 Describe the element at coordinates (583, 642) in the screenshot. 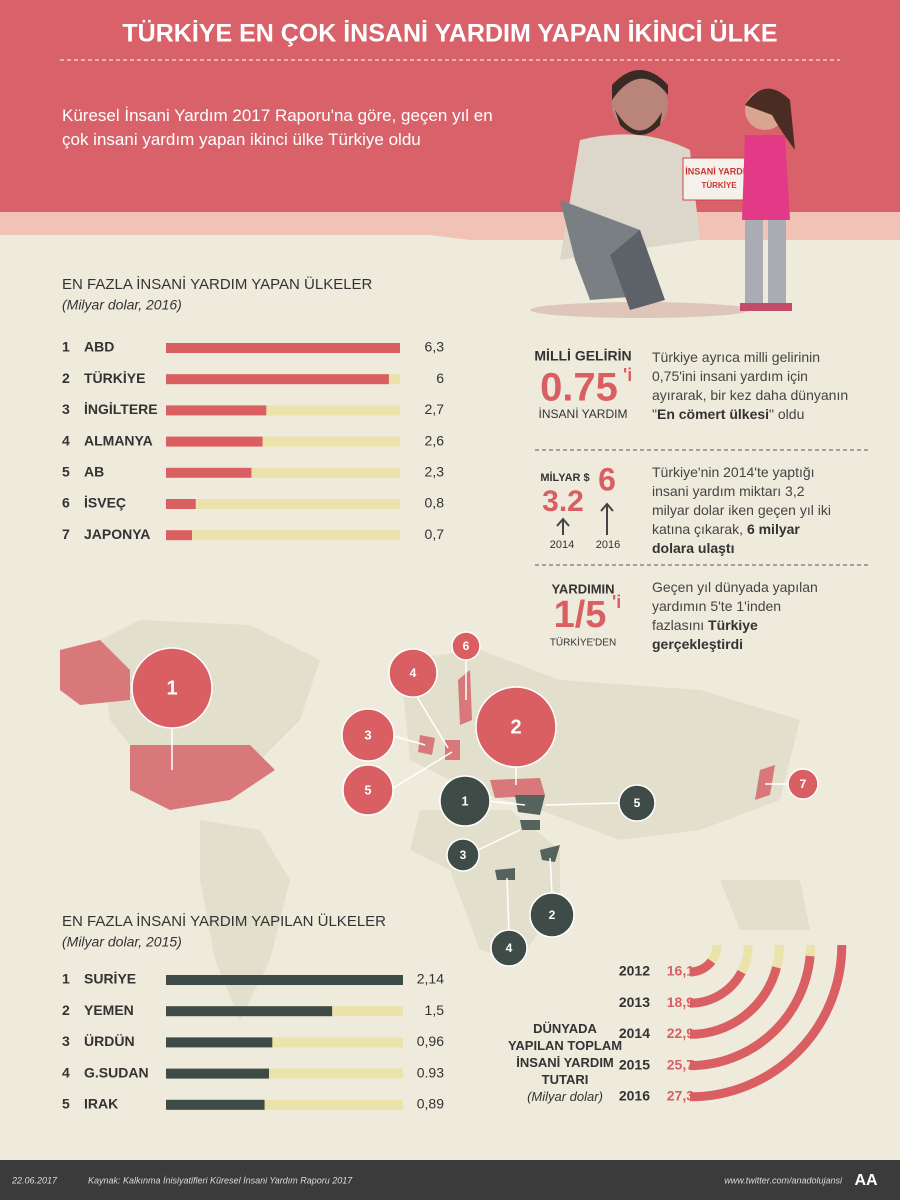

I see `stat-label: TÜRKİYE'DEN` at that location.